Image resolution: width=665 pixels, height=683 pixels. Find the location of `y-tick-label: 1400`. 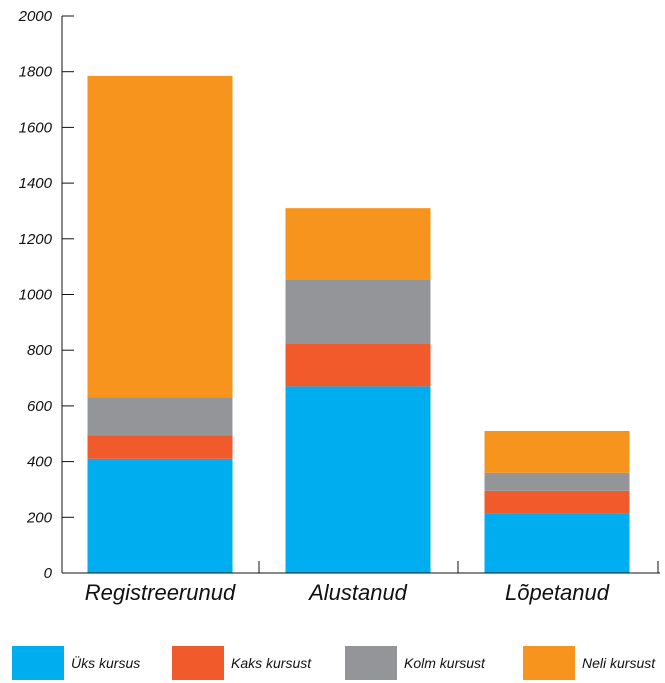

y-tick-label: 1400 is located at coordinates (36, 183).